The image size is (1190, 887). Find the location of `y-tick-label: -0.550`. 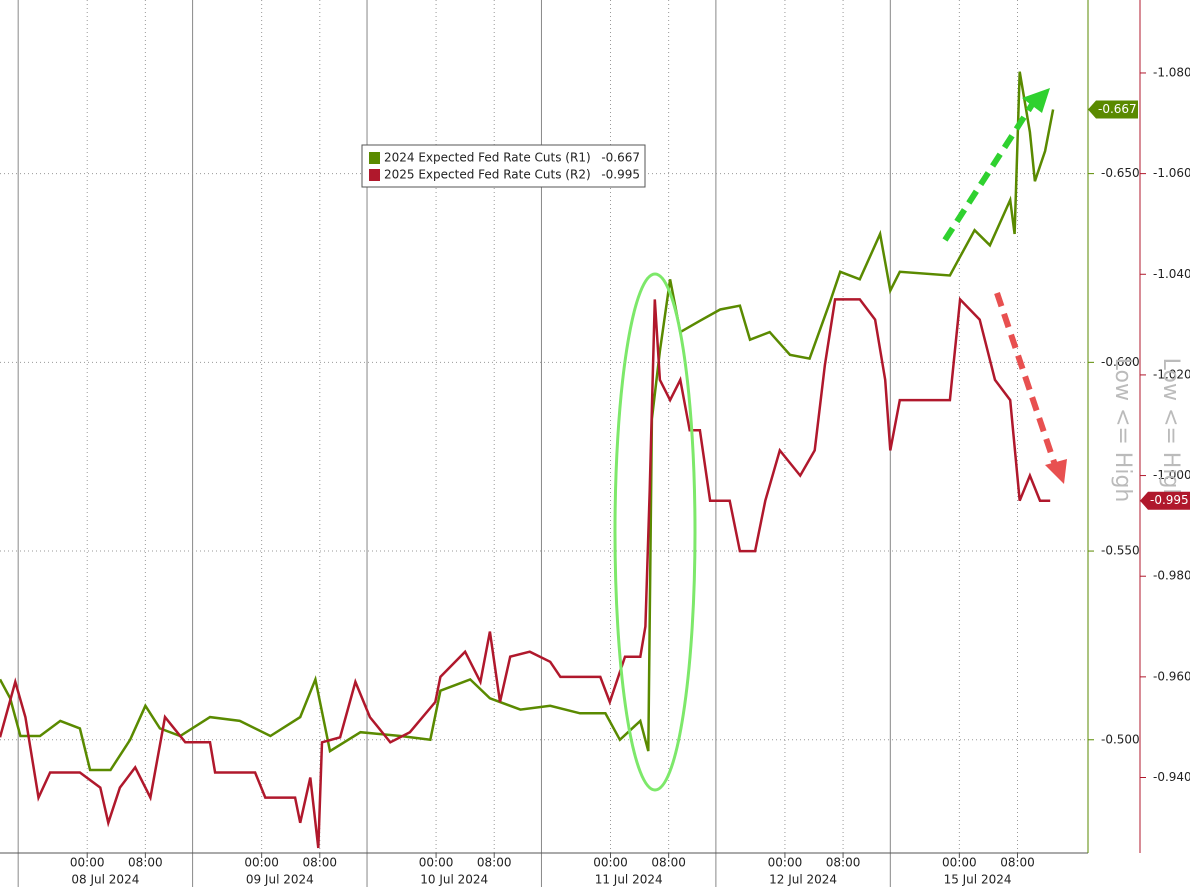

y-tick-label: -0.550 is located at coordinates (1120, 551).